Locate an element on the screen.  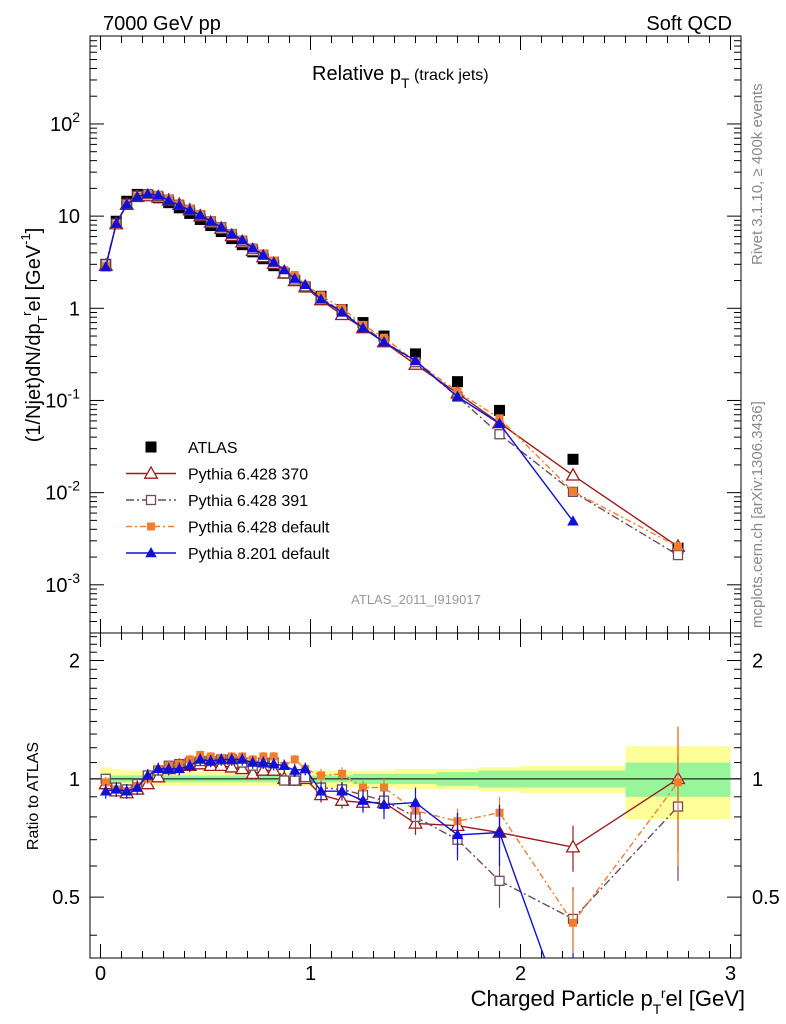
header-left: 7000 GeV pp is located at coordinates (162, 24).